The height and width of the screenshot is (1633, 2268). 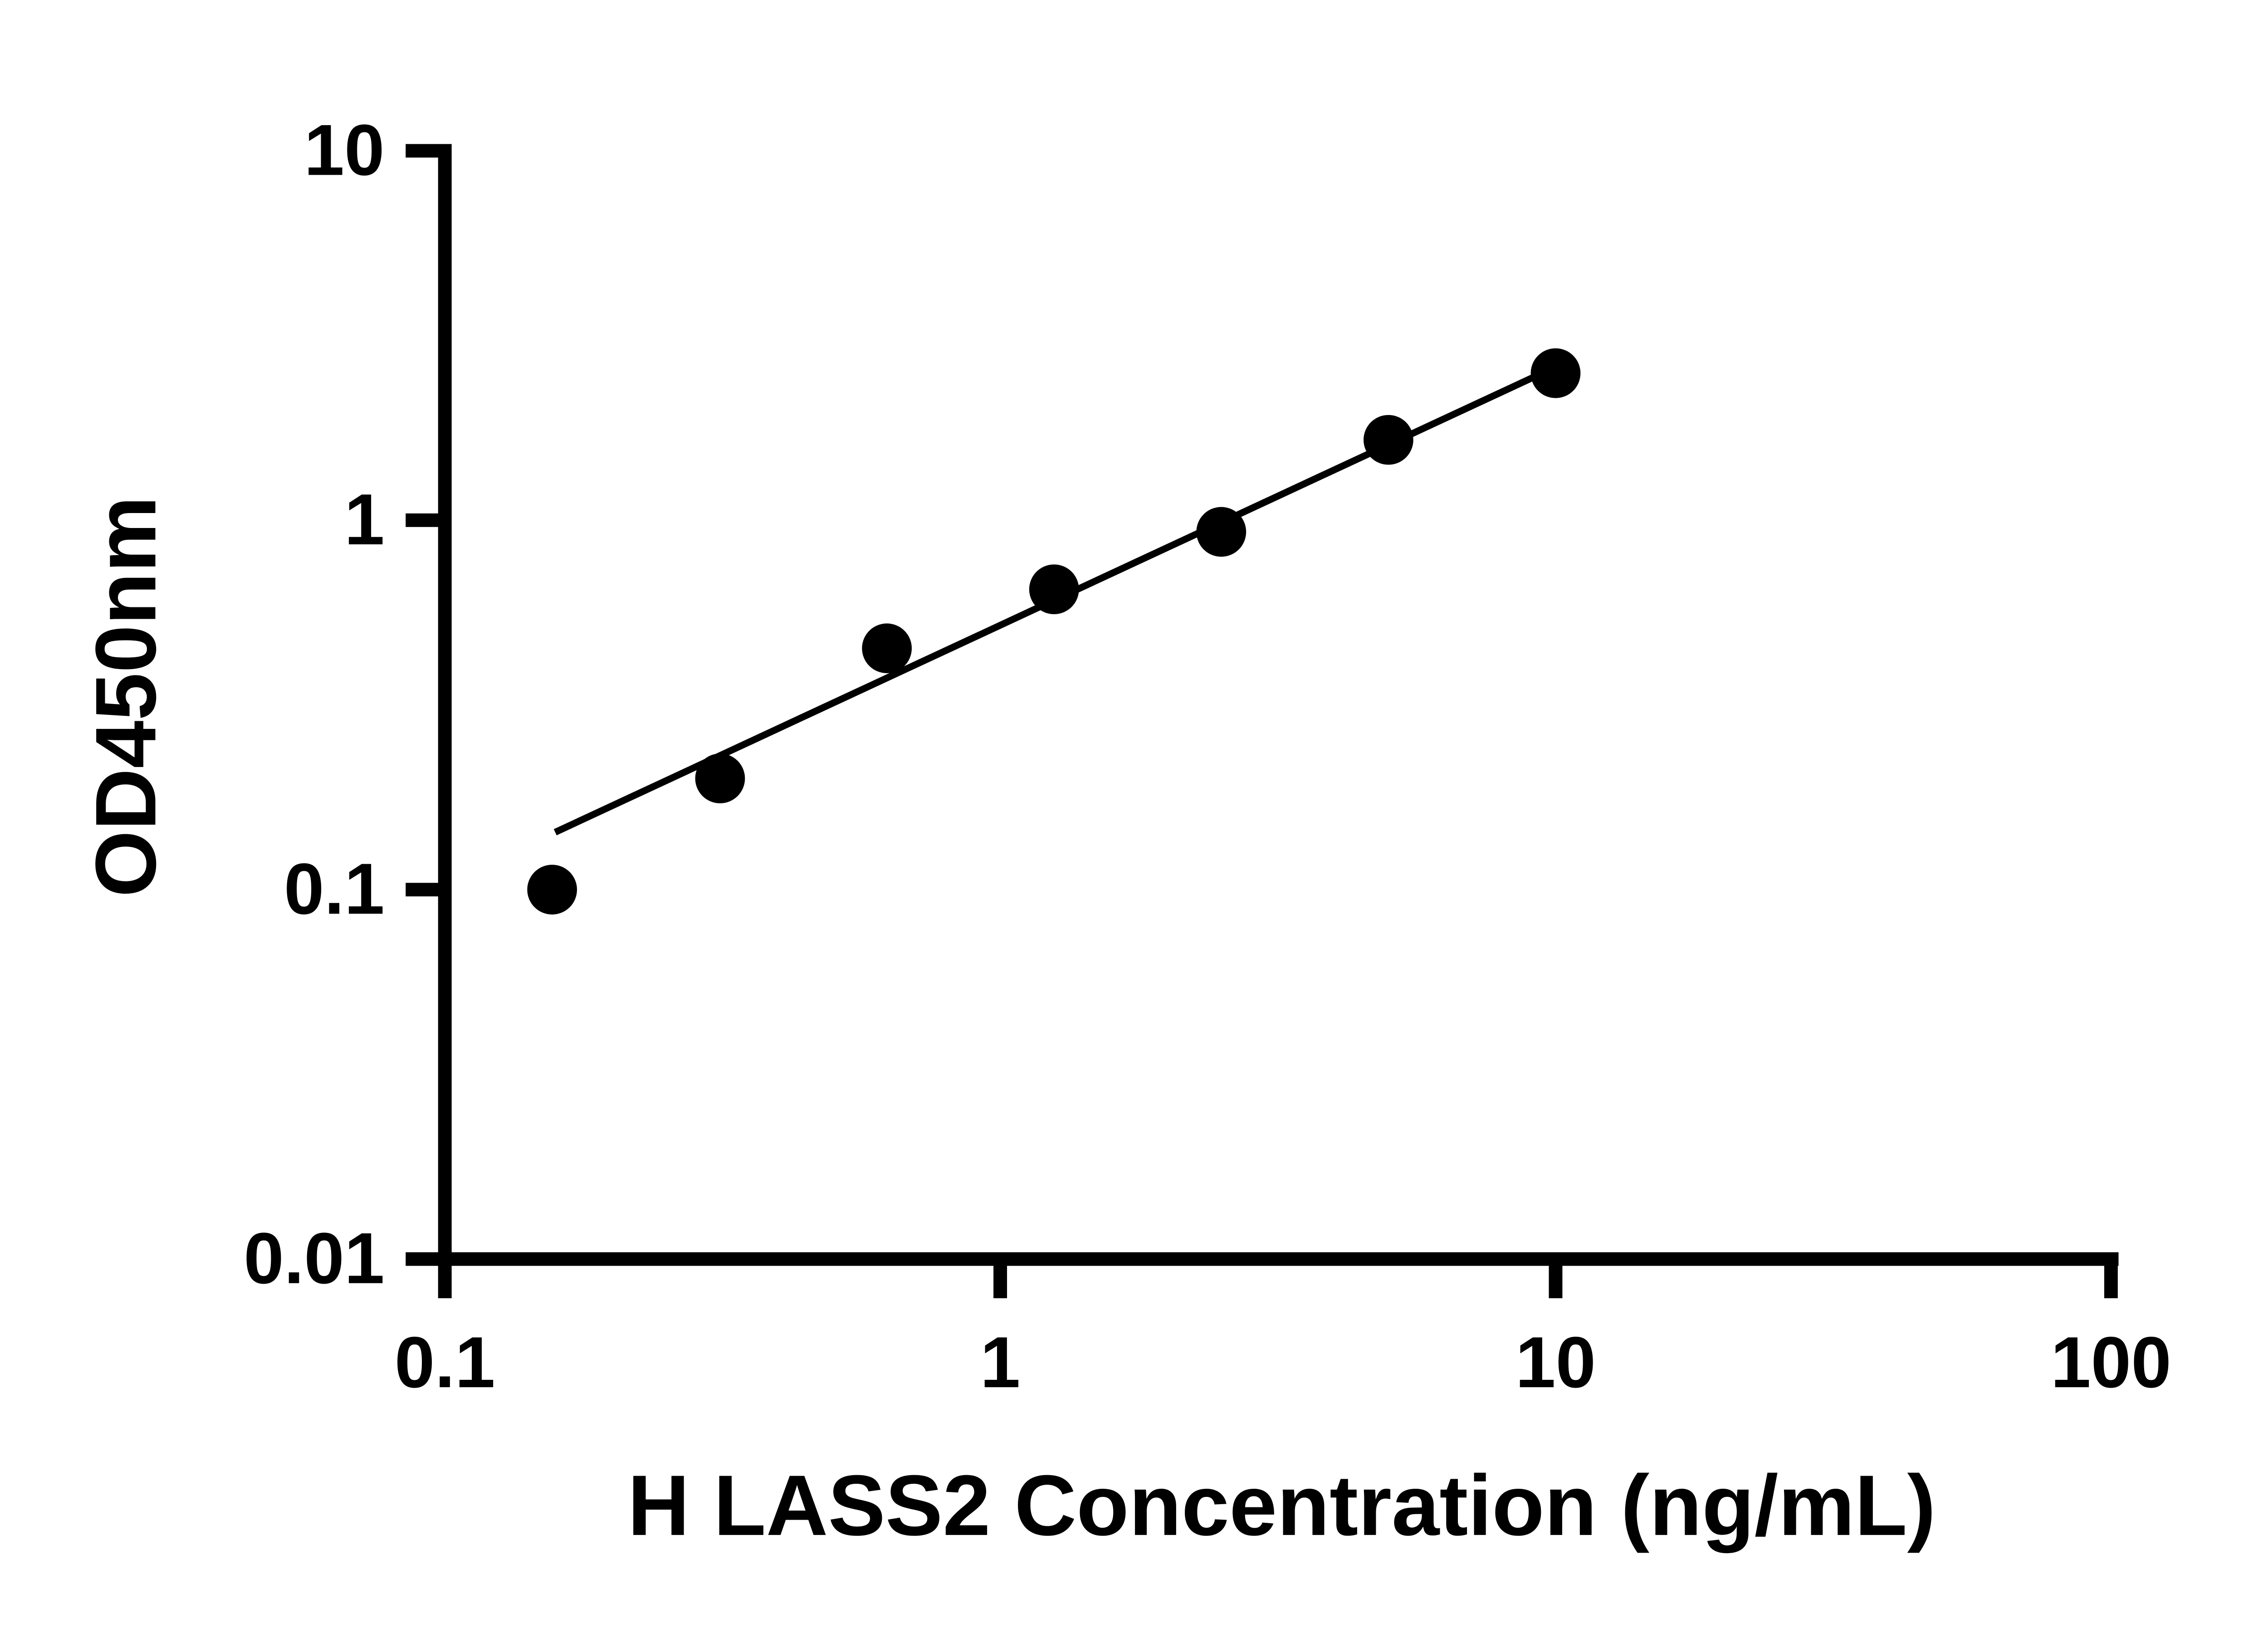 What do you see at coordinates (1282, 1505) in the screenshot?
I see `x-axis-label: H LASS2 Concentration (ng/mL)` at bounding box center [1282, 1505].